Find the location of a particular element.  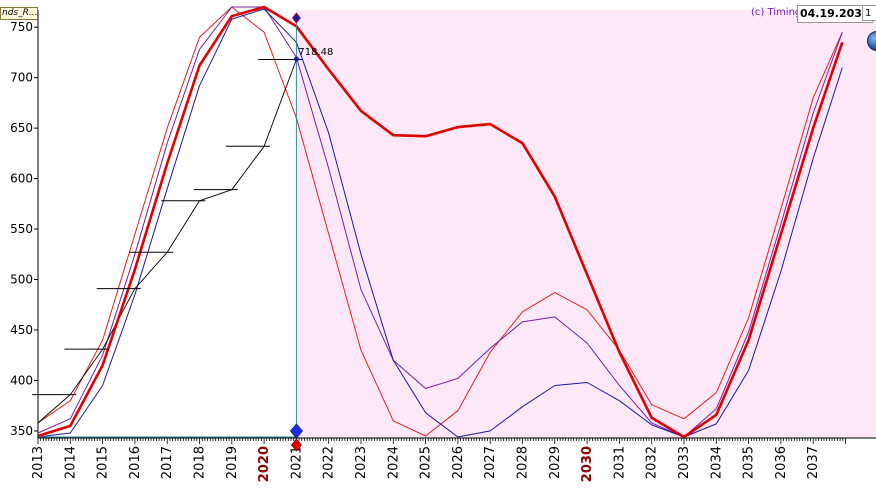

x-tick-label: 2029 is located at coordinates (555, 462).